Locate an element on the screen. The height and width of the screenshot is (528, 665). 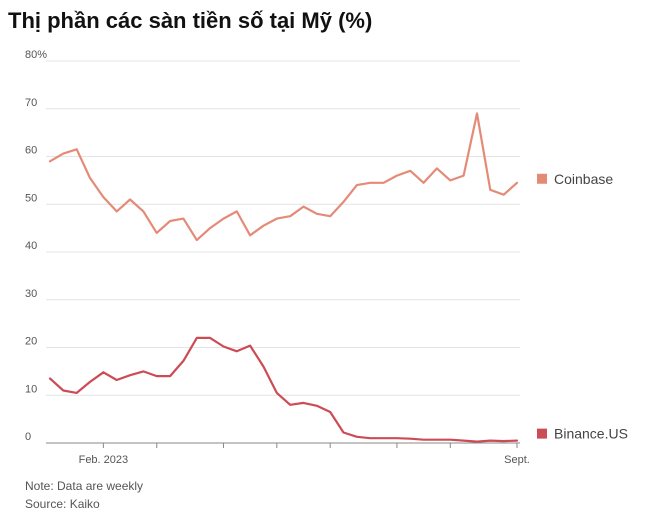
y-tick-label-50: 50 is located at coordinates (31, 198).